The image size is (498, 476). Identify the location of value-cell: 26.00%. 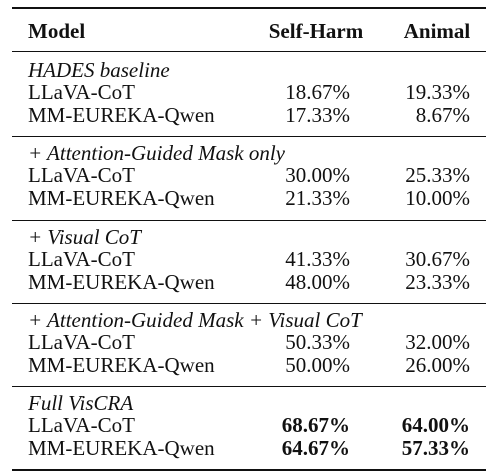
(437, 364).